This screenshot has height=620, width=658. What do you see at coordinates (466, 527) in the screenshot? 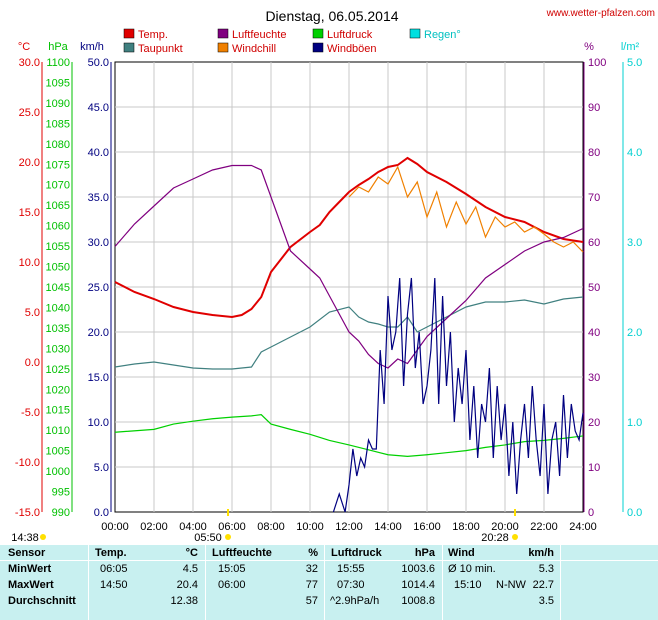
I see `x-tick-label: 18:00` at bounding box center [466, 527].